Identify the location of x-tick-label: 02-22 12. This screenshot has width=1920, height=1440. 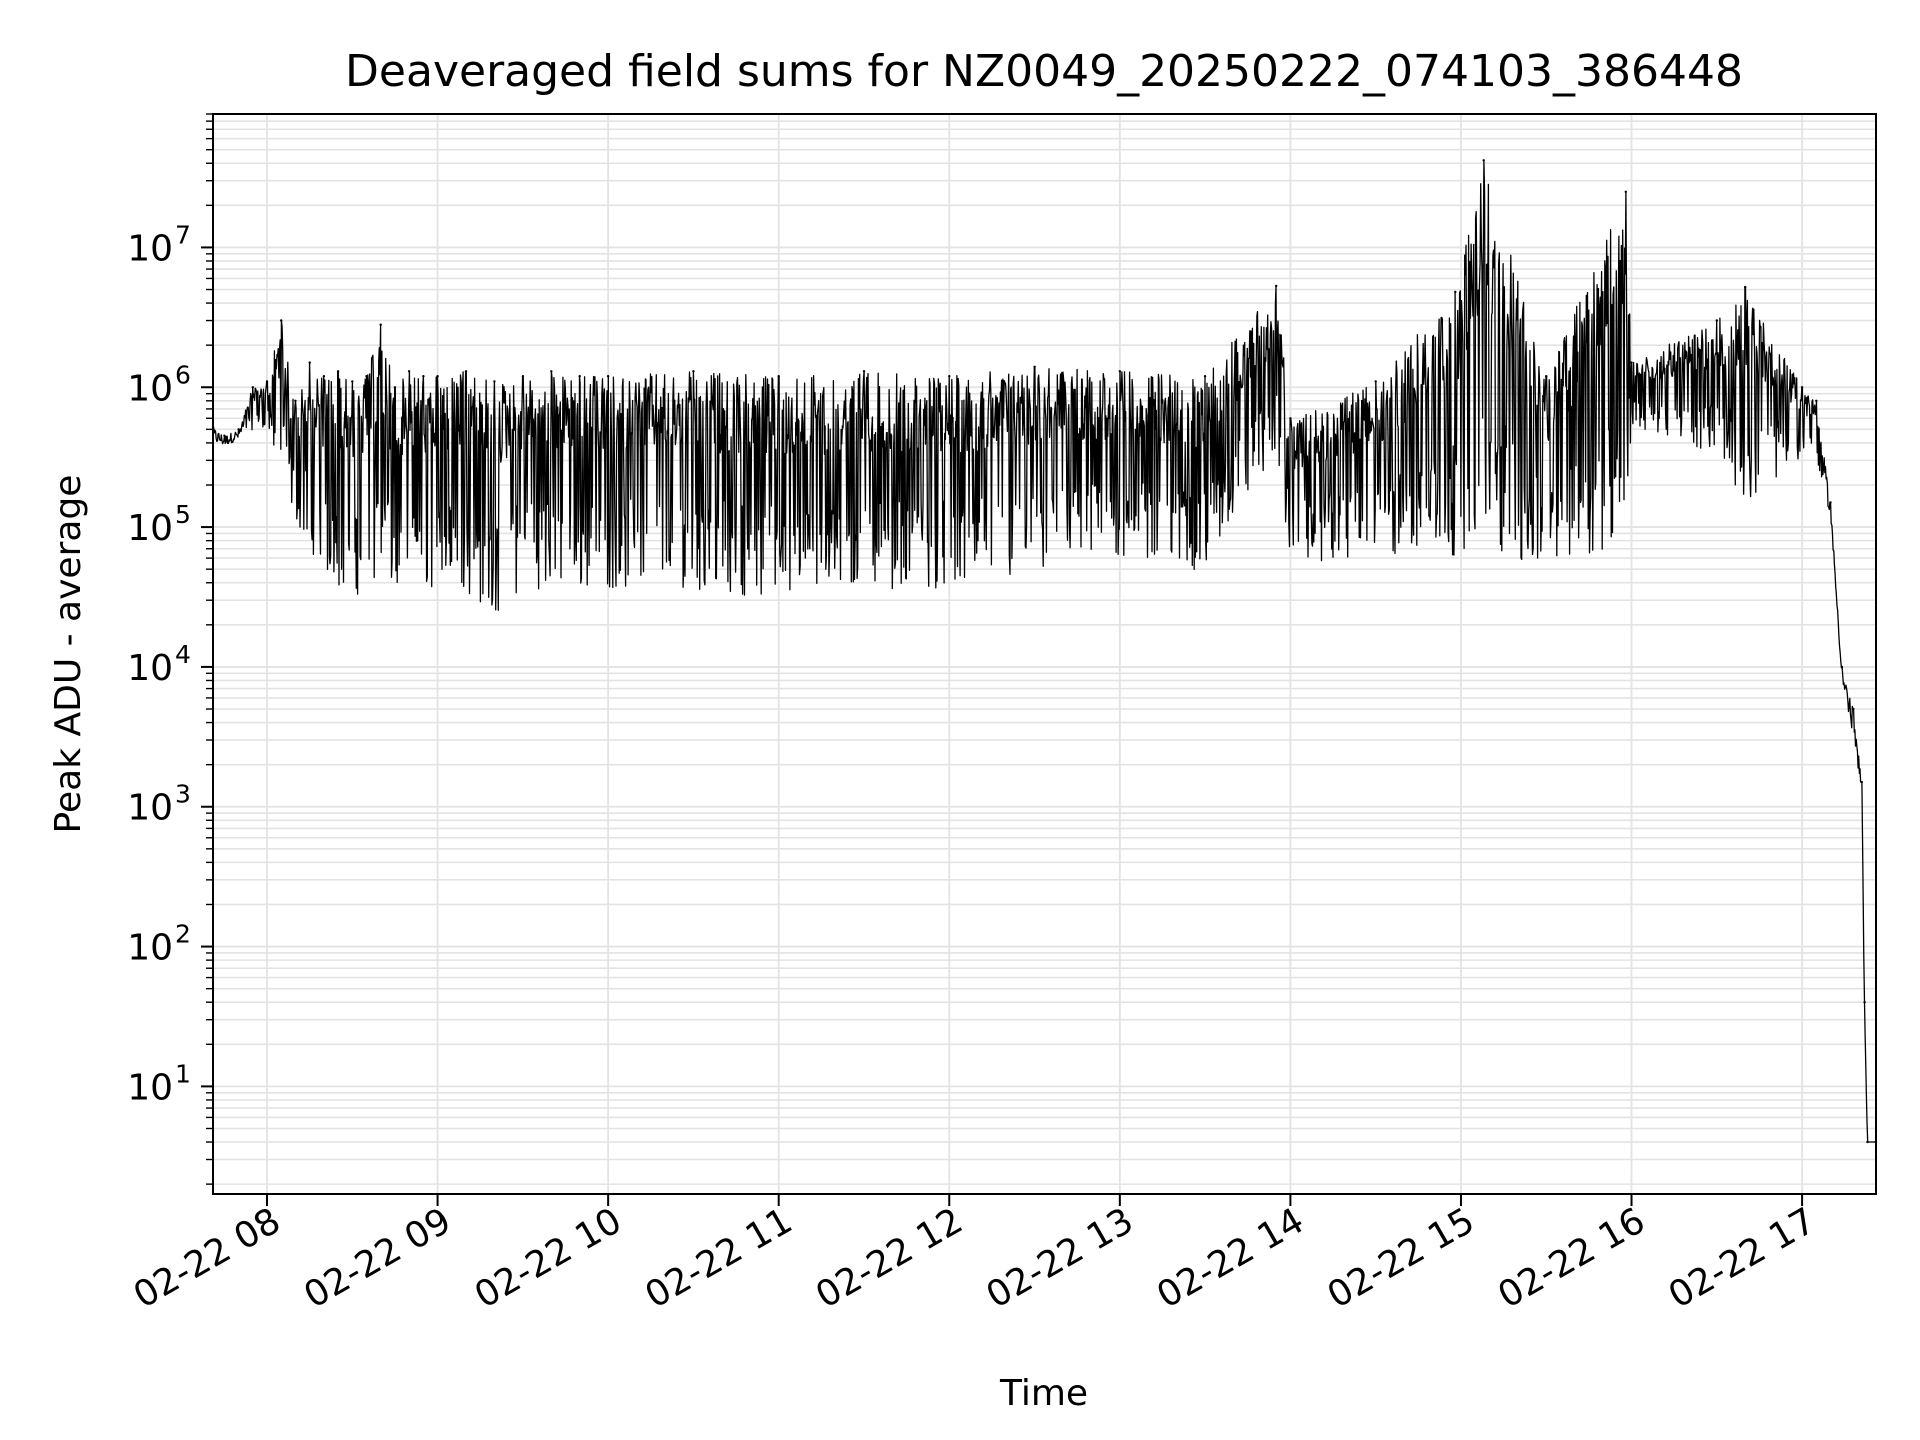
(889, 1258).